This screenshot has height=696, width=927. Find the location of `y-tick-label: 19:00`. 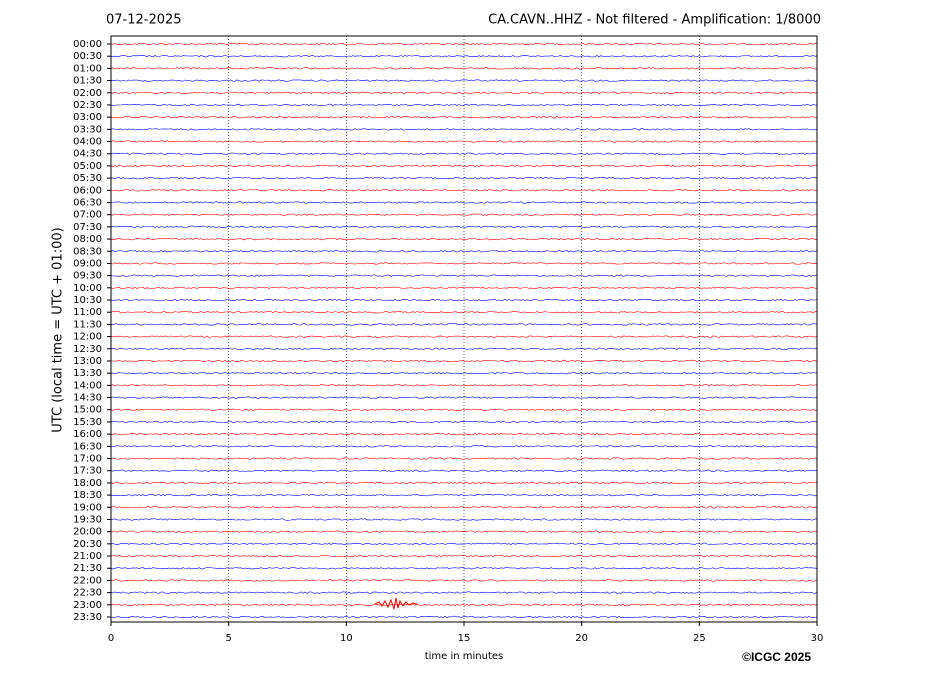

y-tick-label: 19:00 is located at coordinates (87, 507).